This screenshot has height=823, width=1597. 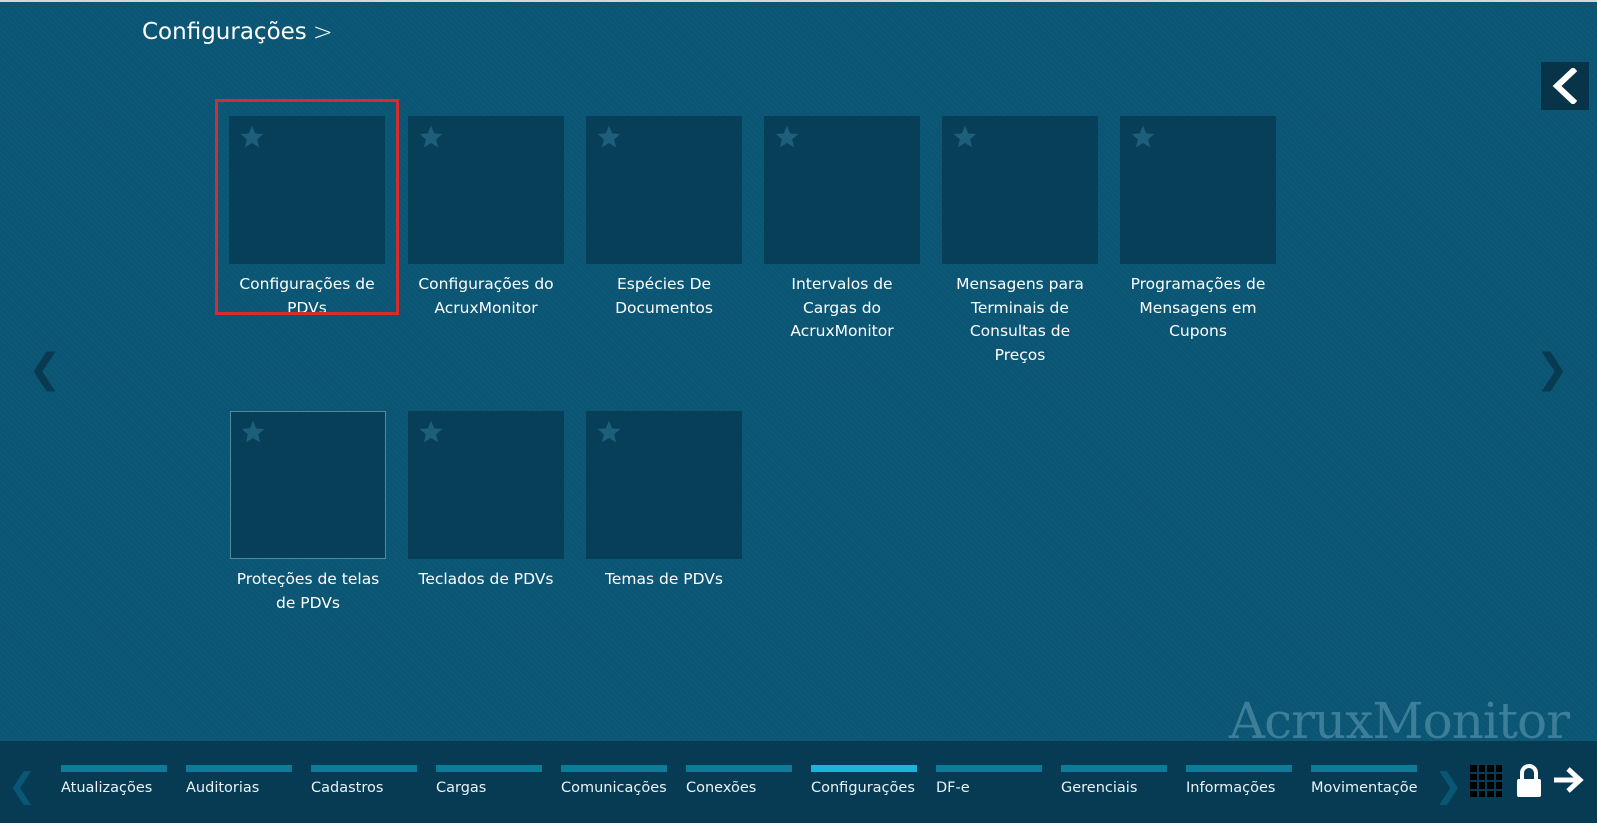 I want to click on tile-label: Proteções de telas de PDVs, so click(x=308, y=591).